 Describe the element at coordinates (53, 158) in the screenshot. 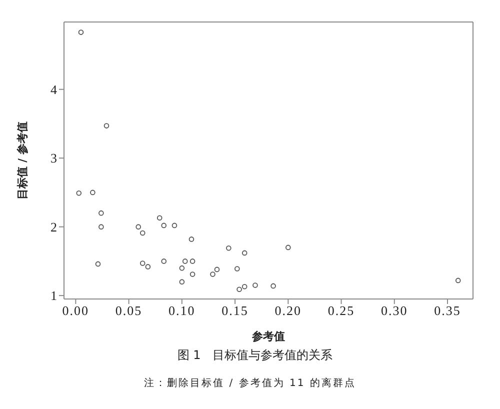

I see `y-tick-label: 3` at that location.